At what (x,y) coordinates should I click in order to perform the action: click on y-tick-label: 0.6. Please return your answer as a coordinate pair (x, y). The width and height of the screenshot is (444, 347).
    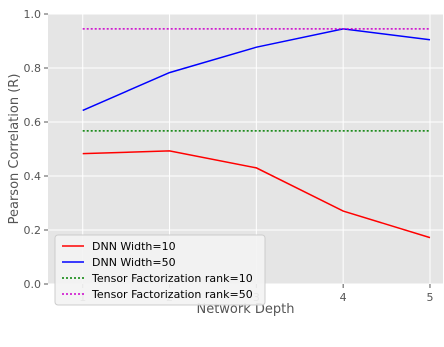
    Looking at the image, I should click on (33, 122).